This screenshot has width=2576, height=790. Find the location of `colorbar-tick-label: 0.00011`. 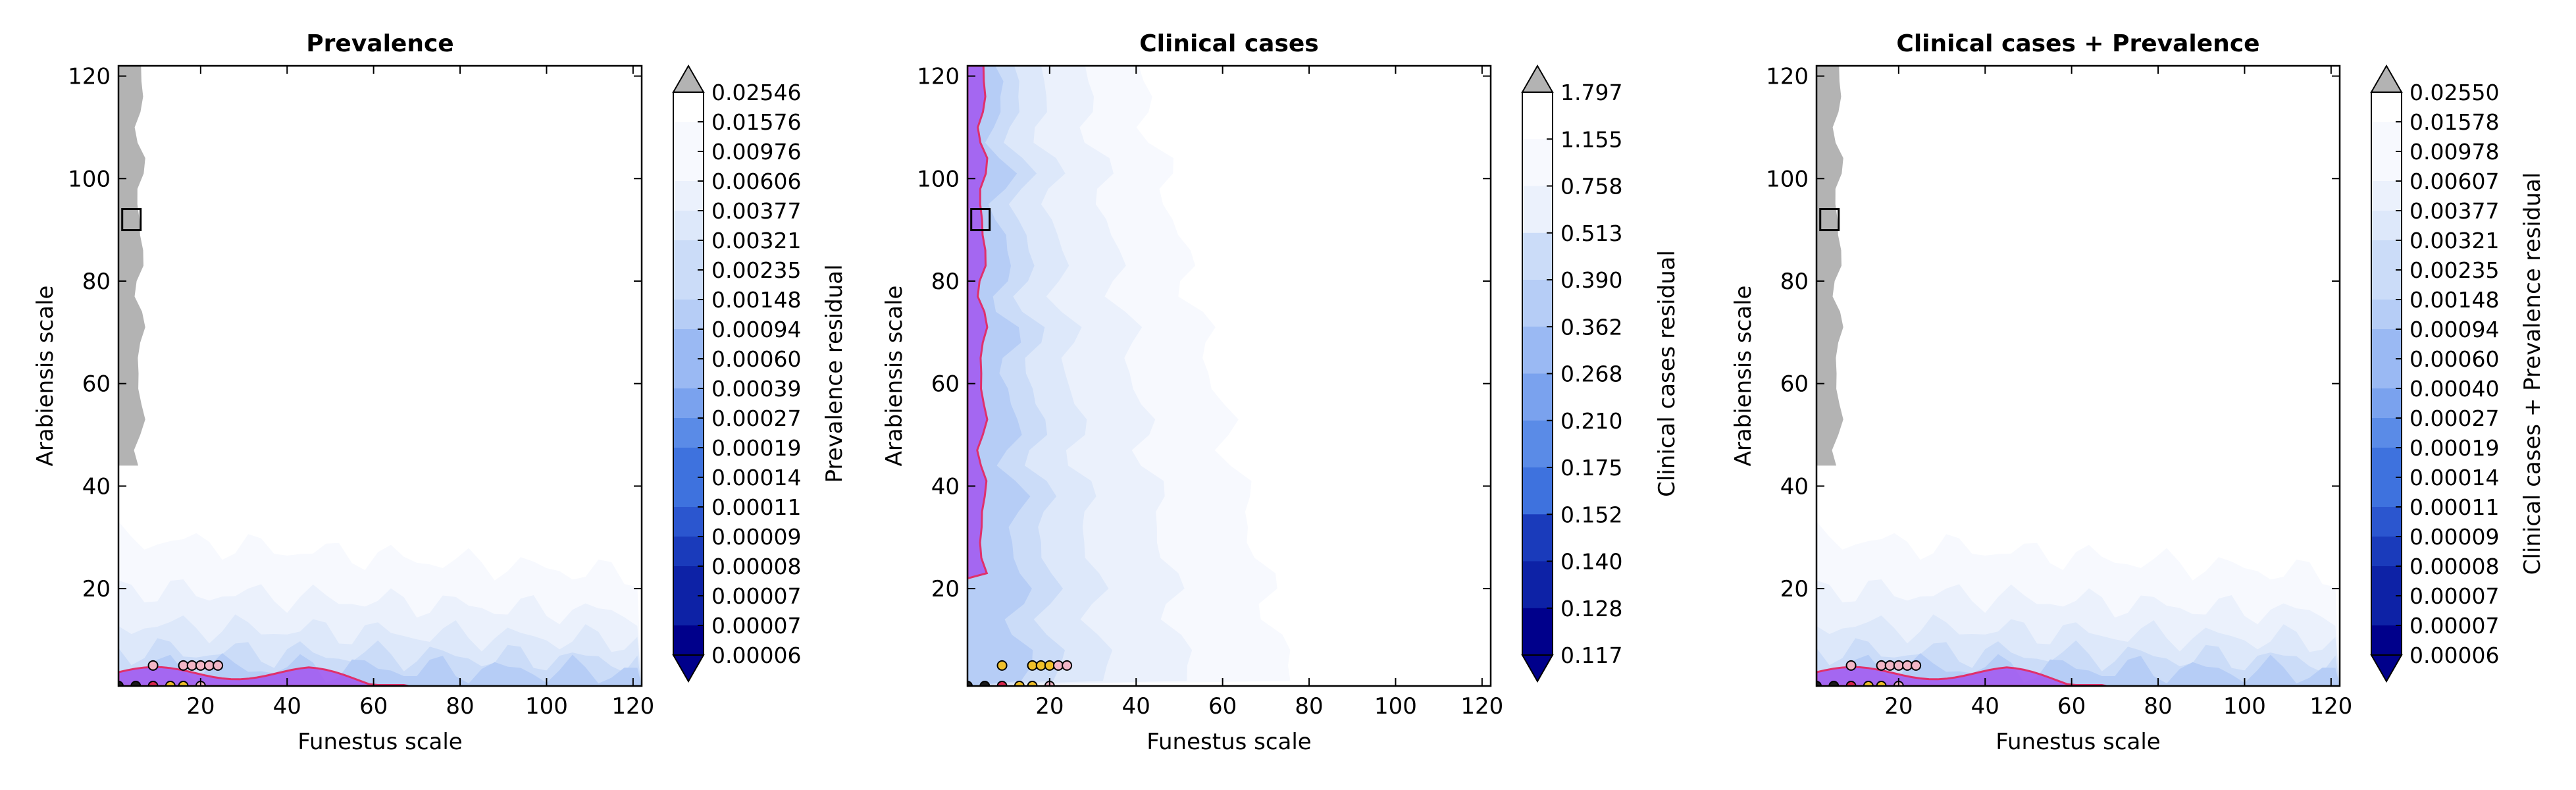

colorbar-tick-label: 0.00011 is located at coordinates (2454, 507).